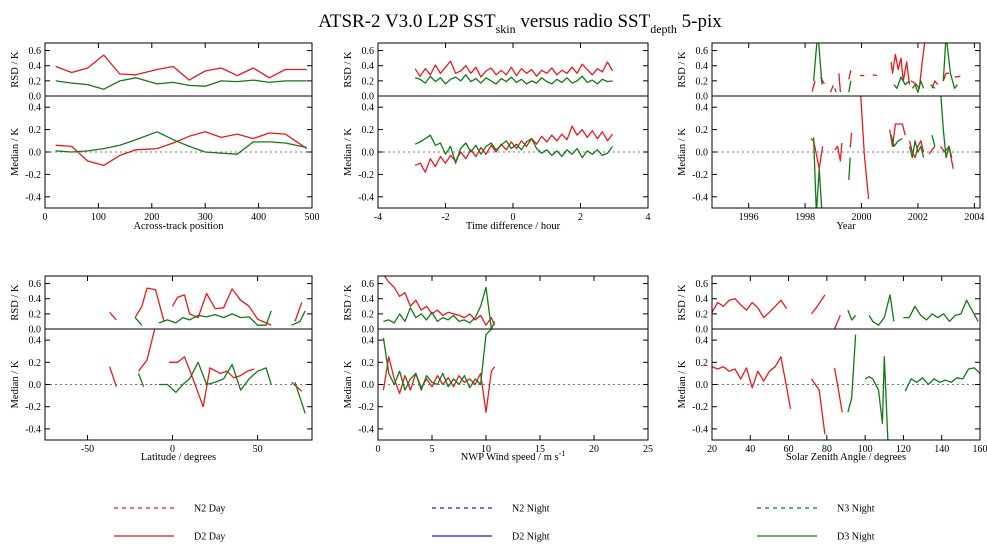  Describe the element at coordinates (491, 537) in the screenshot. I see `legend-item: D2 Night` at that location.